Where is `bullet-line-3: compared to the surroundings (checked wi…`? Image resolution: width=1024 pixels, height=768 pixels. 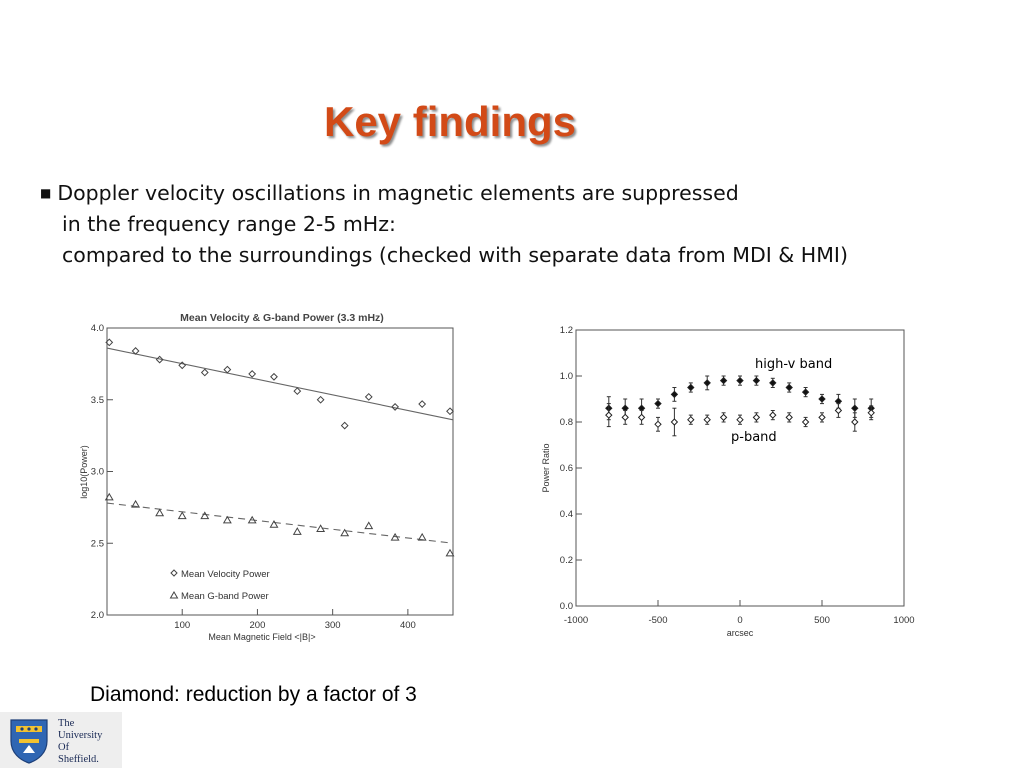
bullet-line-3: compared to the surroundings (checked wi… is located at coordinates (455, 255).